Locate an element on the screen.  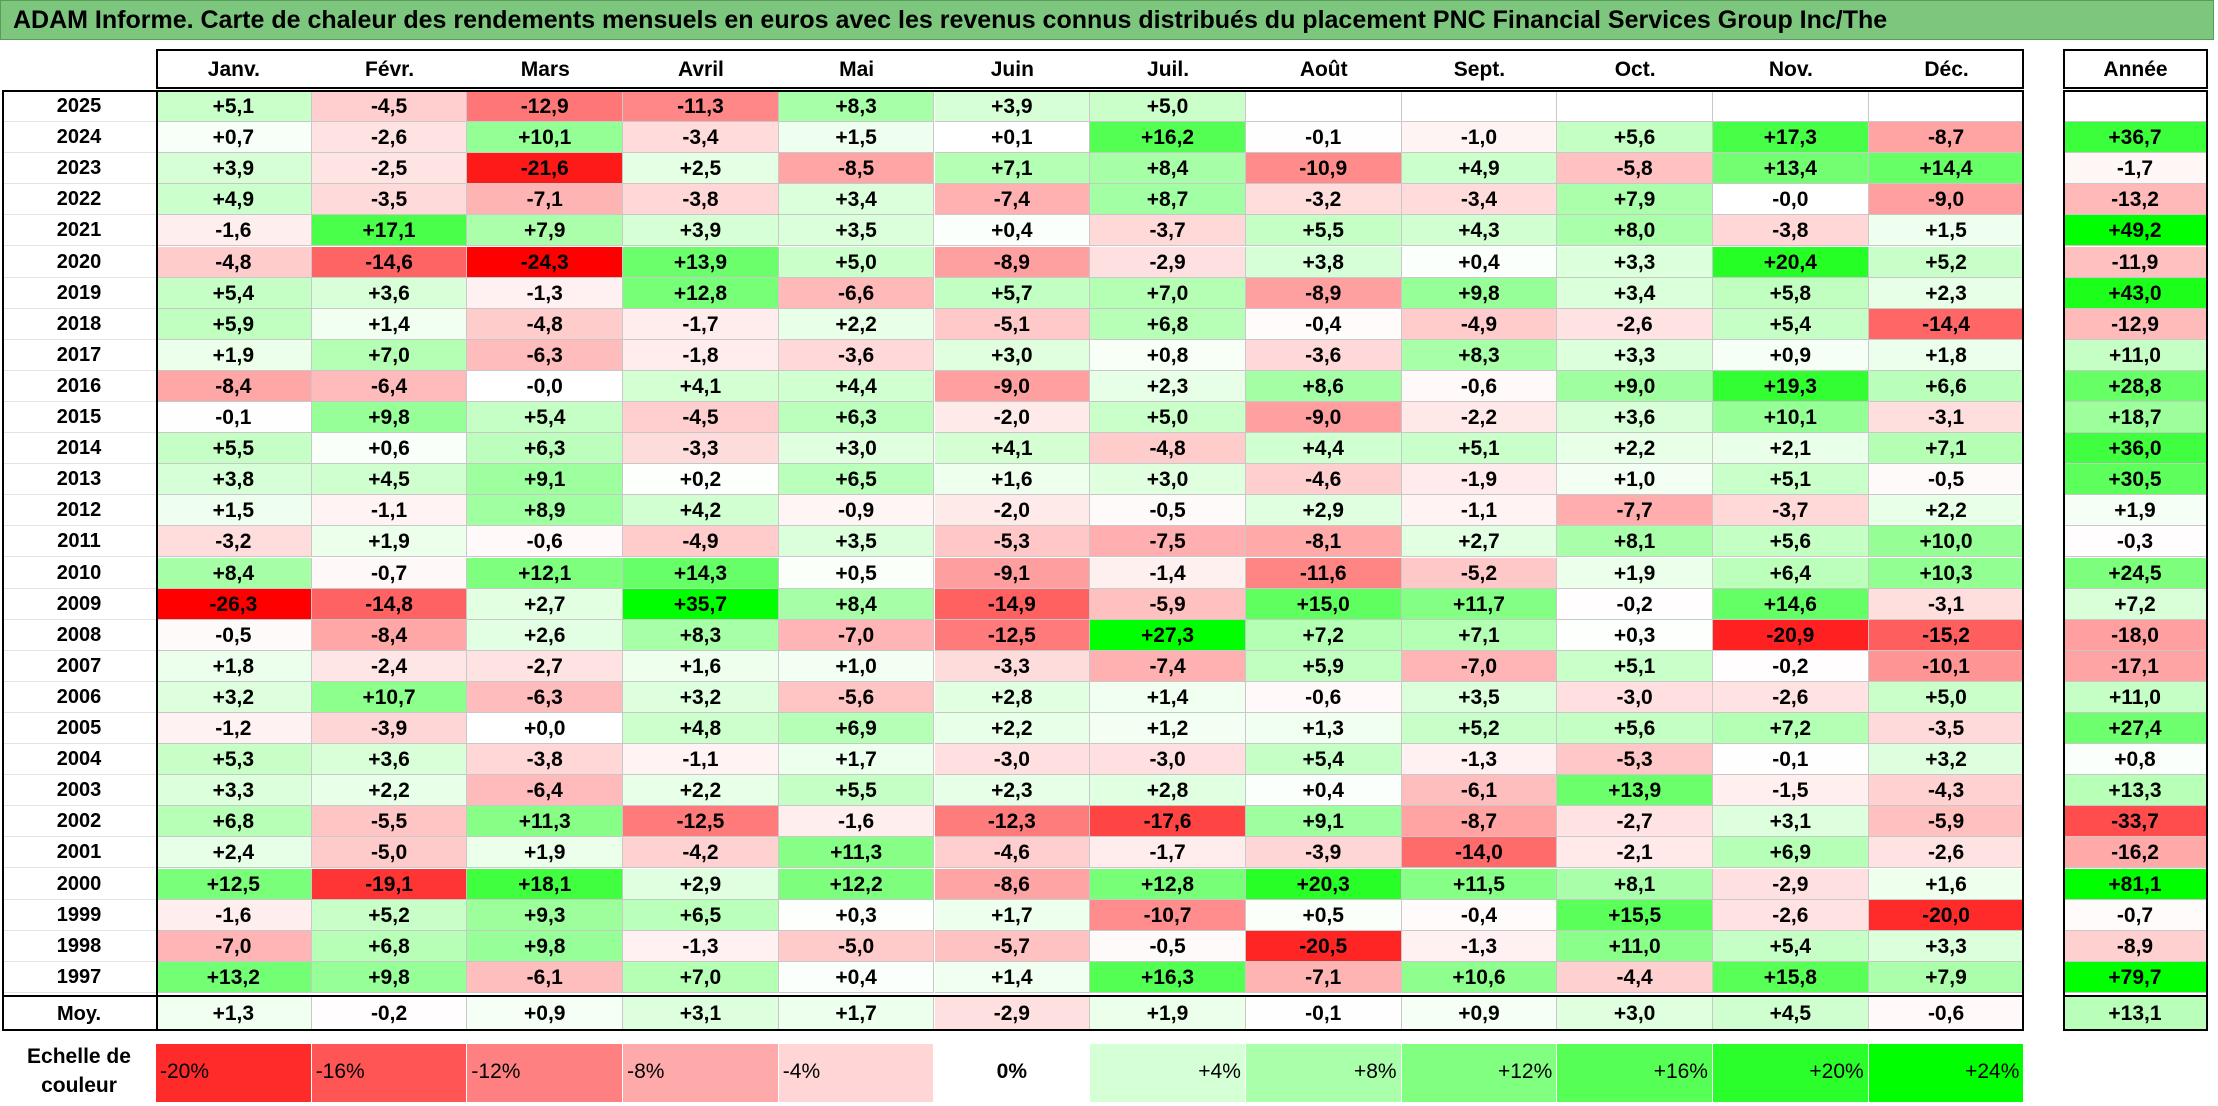
heatmap-cell: +3,2 is located at coordinates (1946, 760).